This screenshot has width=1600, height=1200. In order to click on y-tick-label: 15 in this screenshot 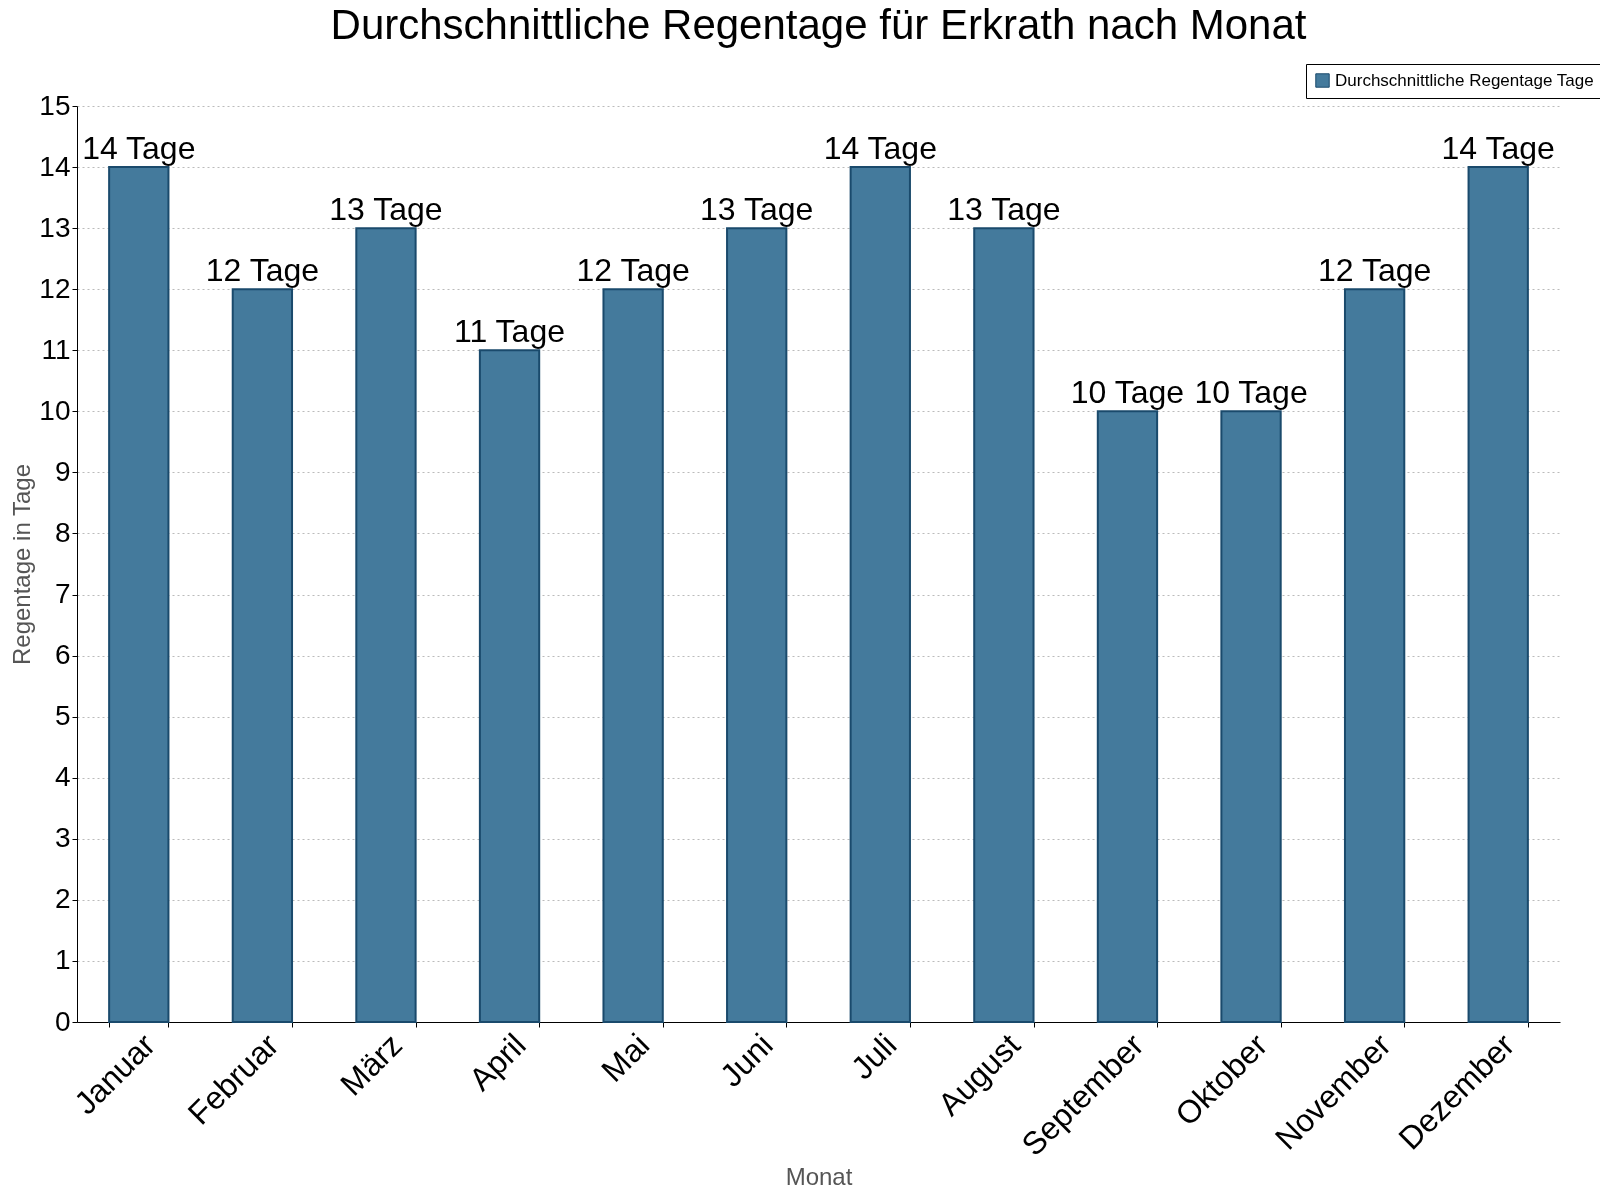, I will do `click(55, 105)`.